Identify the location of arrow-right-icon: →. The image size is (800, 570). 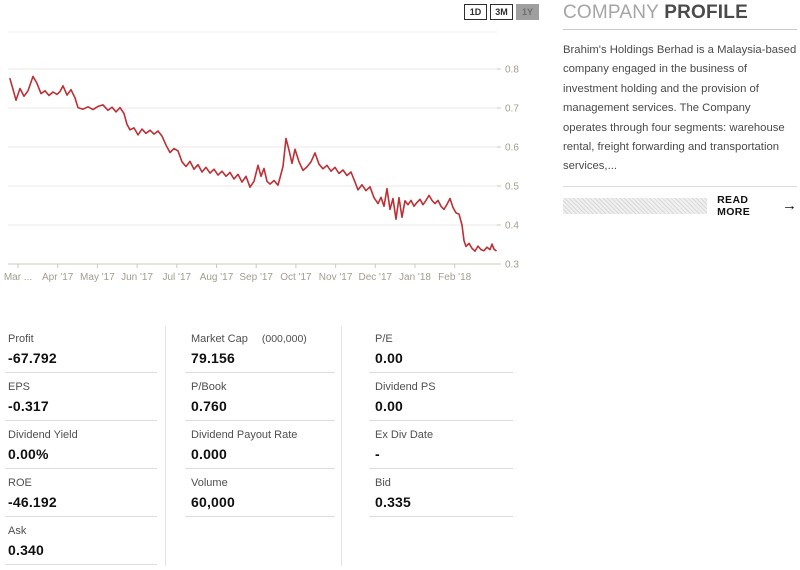
(789, 205).